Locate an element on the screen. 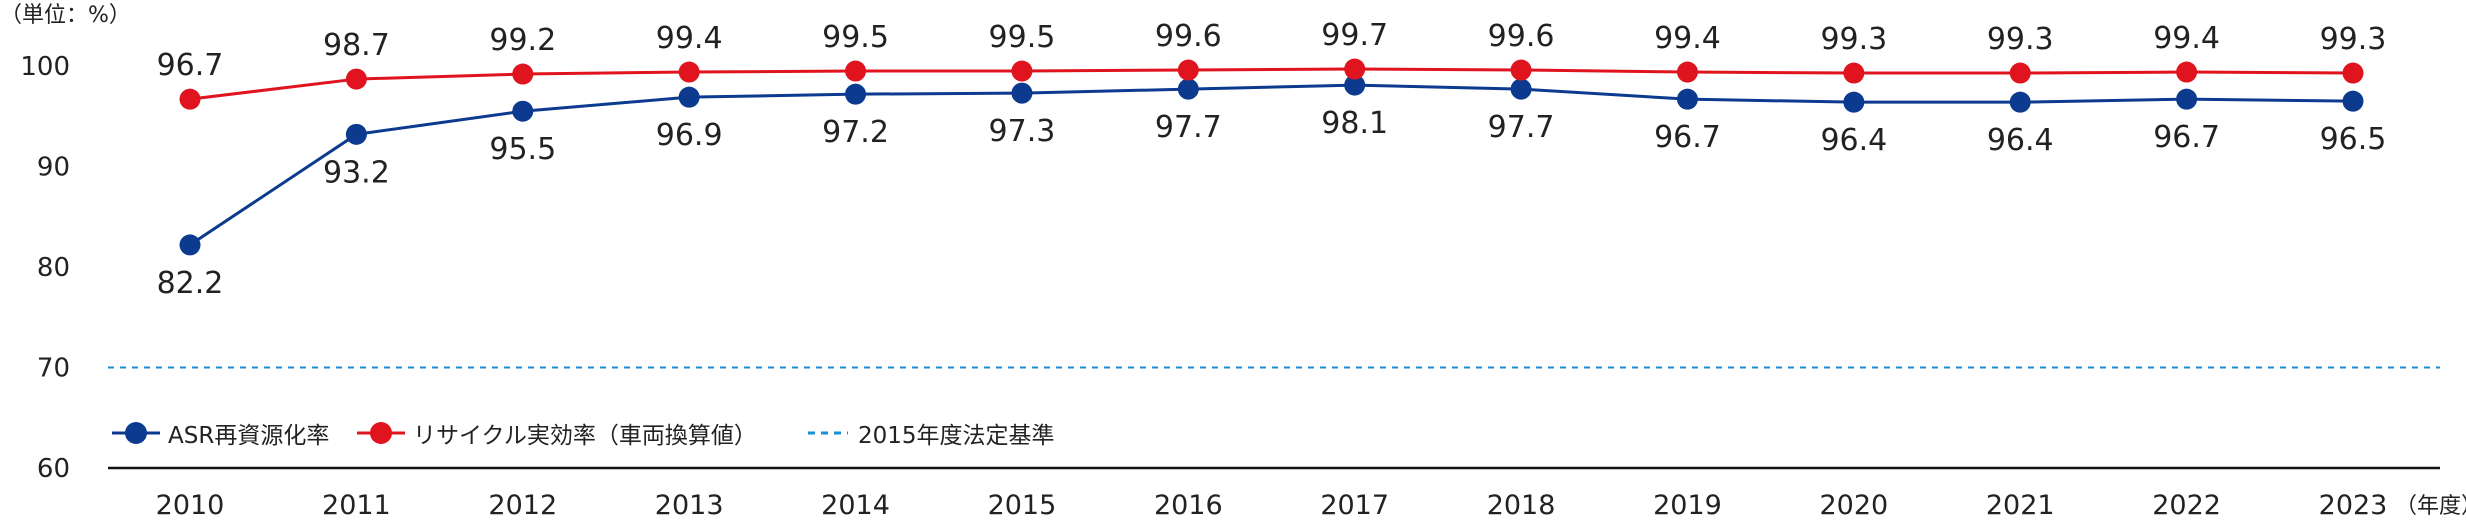 This screenshot has width=2466, height=520. y-tick-label: 70 is located at coordinates (53, 369).